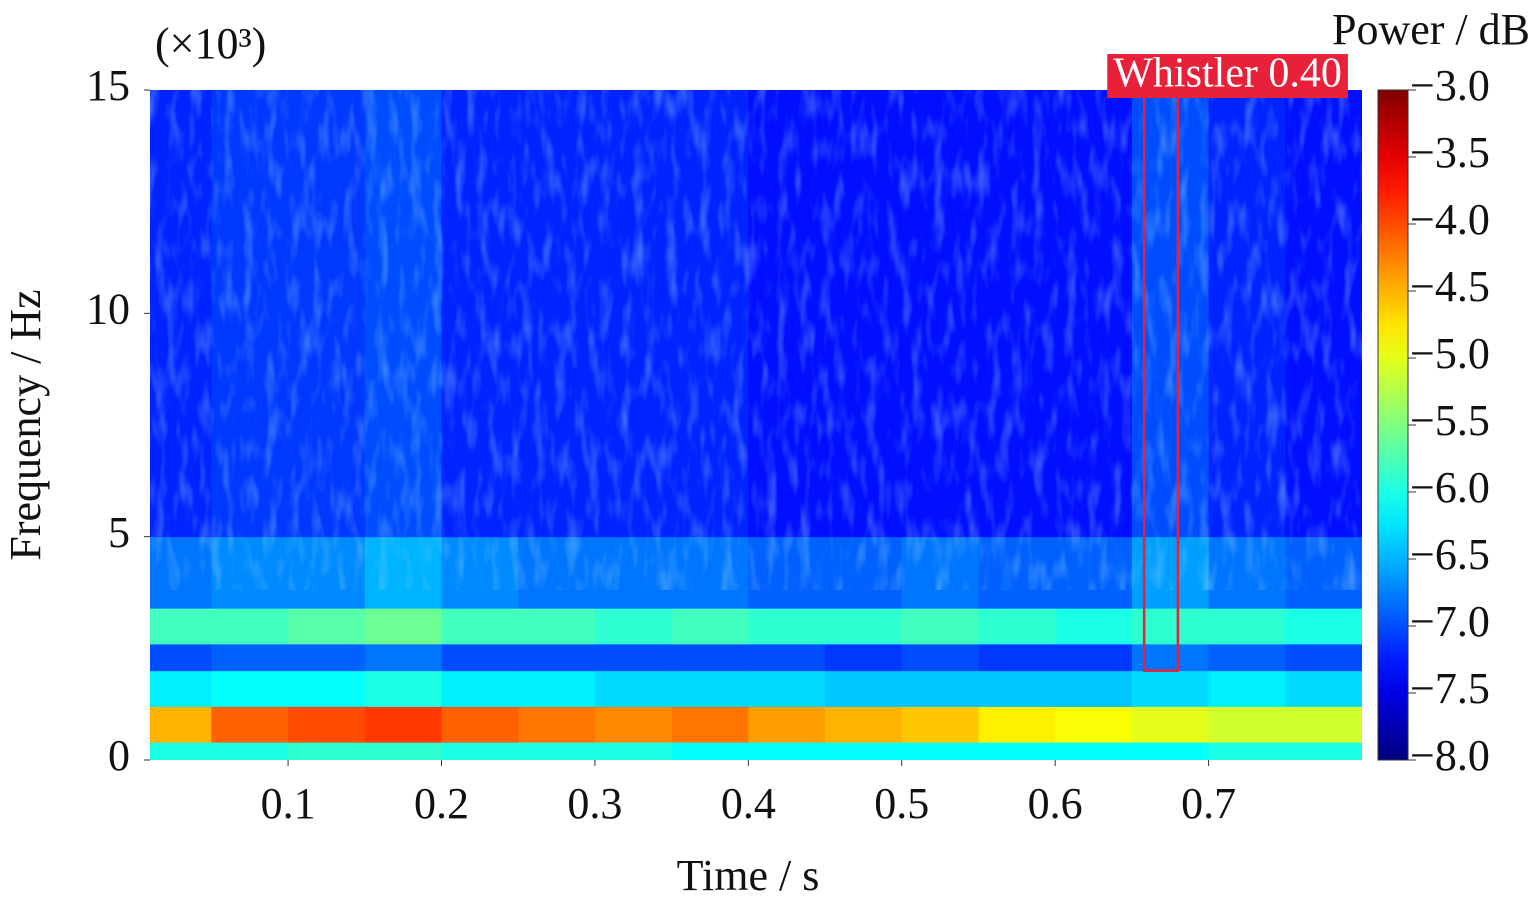 The height and width of the screenshot is (914, 1535). What do you see at coordinates (1450, 621) in the screenshot?
I see `colorbar-tick-label: −7.0` at bounding box center [1450, 621].